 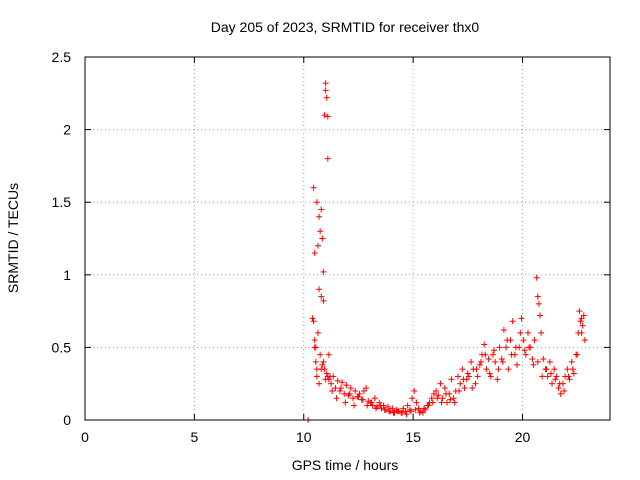 What do you see at coordinates (85, 437) in the screenshot?
I see `x-tick-label: 0` at bounding box center [85, 437].